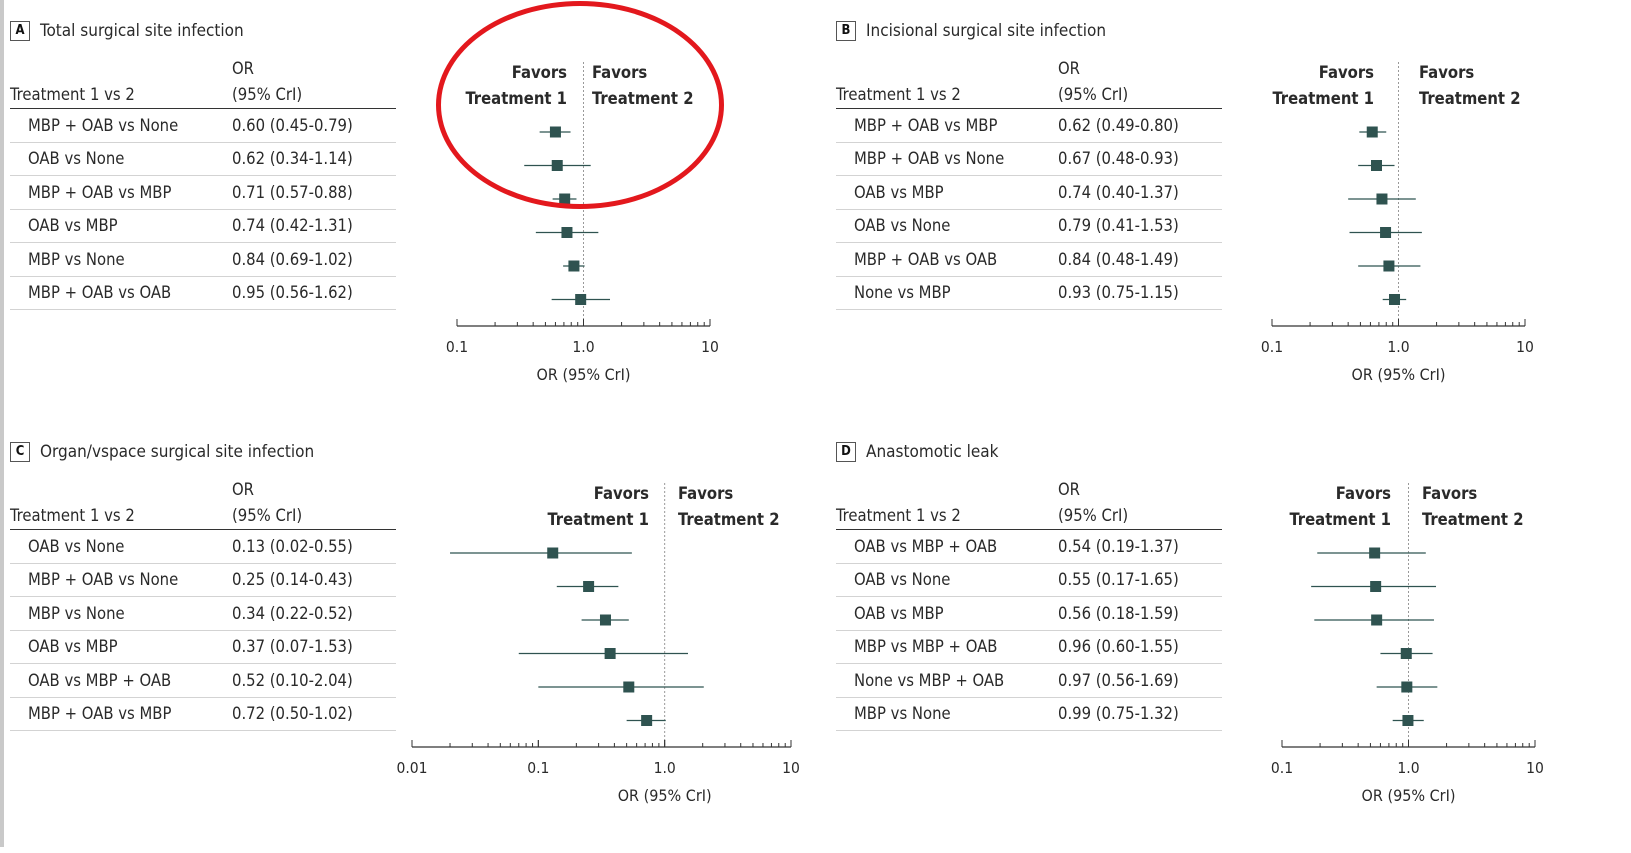  Describe the element at coordinates (314, 714) in the screenshot. I see `or-value: 0.72 (0.50-1.02)` at that location.